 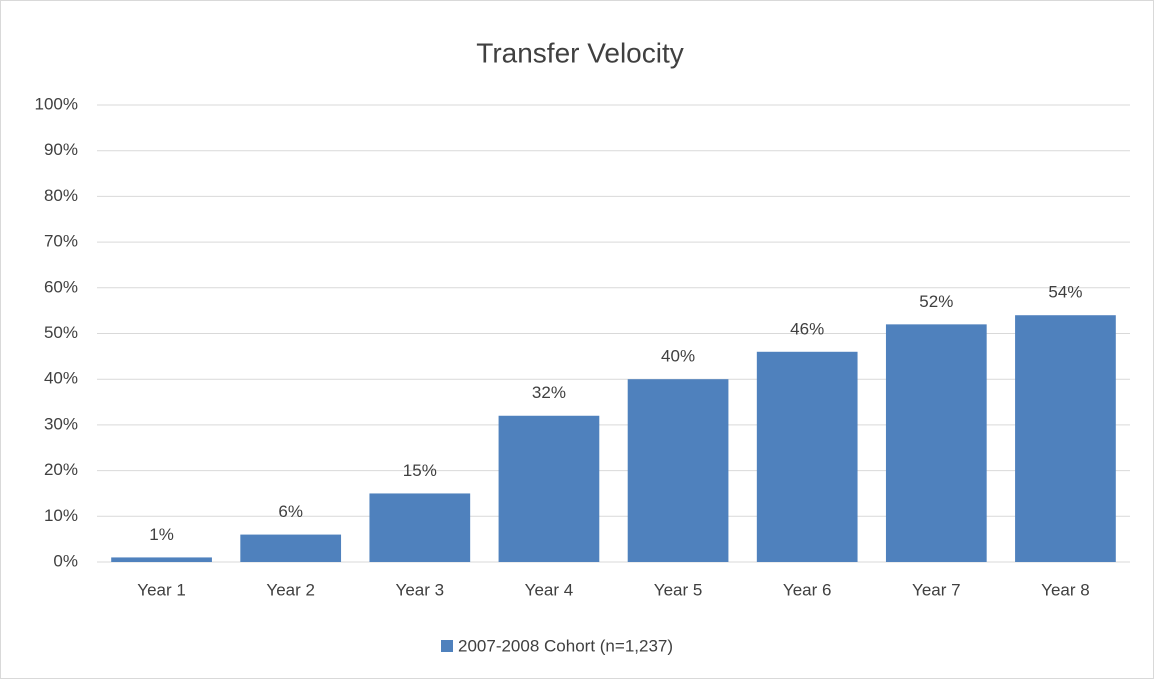 What do you see at coordinates (678, 356) in the screenshot?
I see `data-label: 40%` at bounding box center [678, 356].